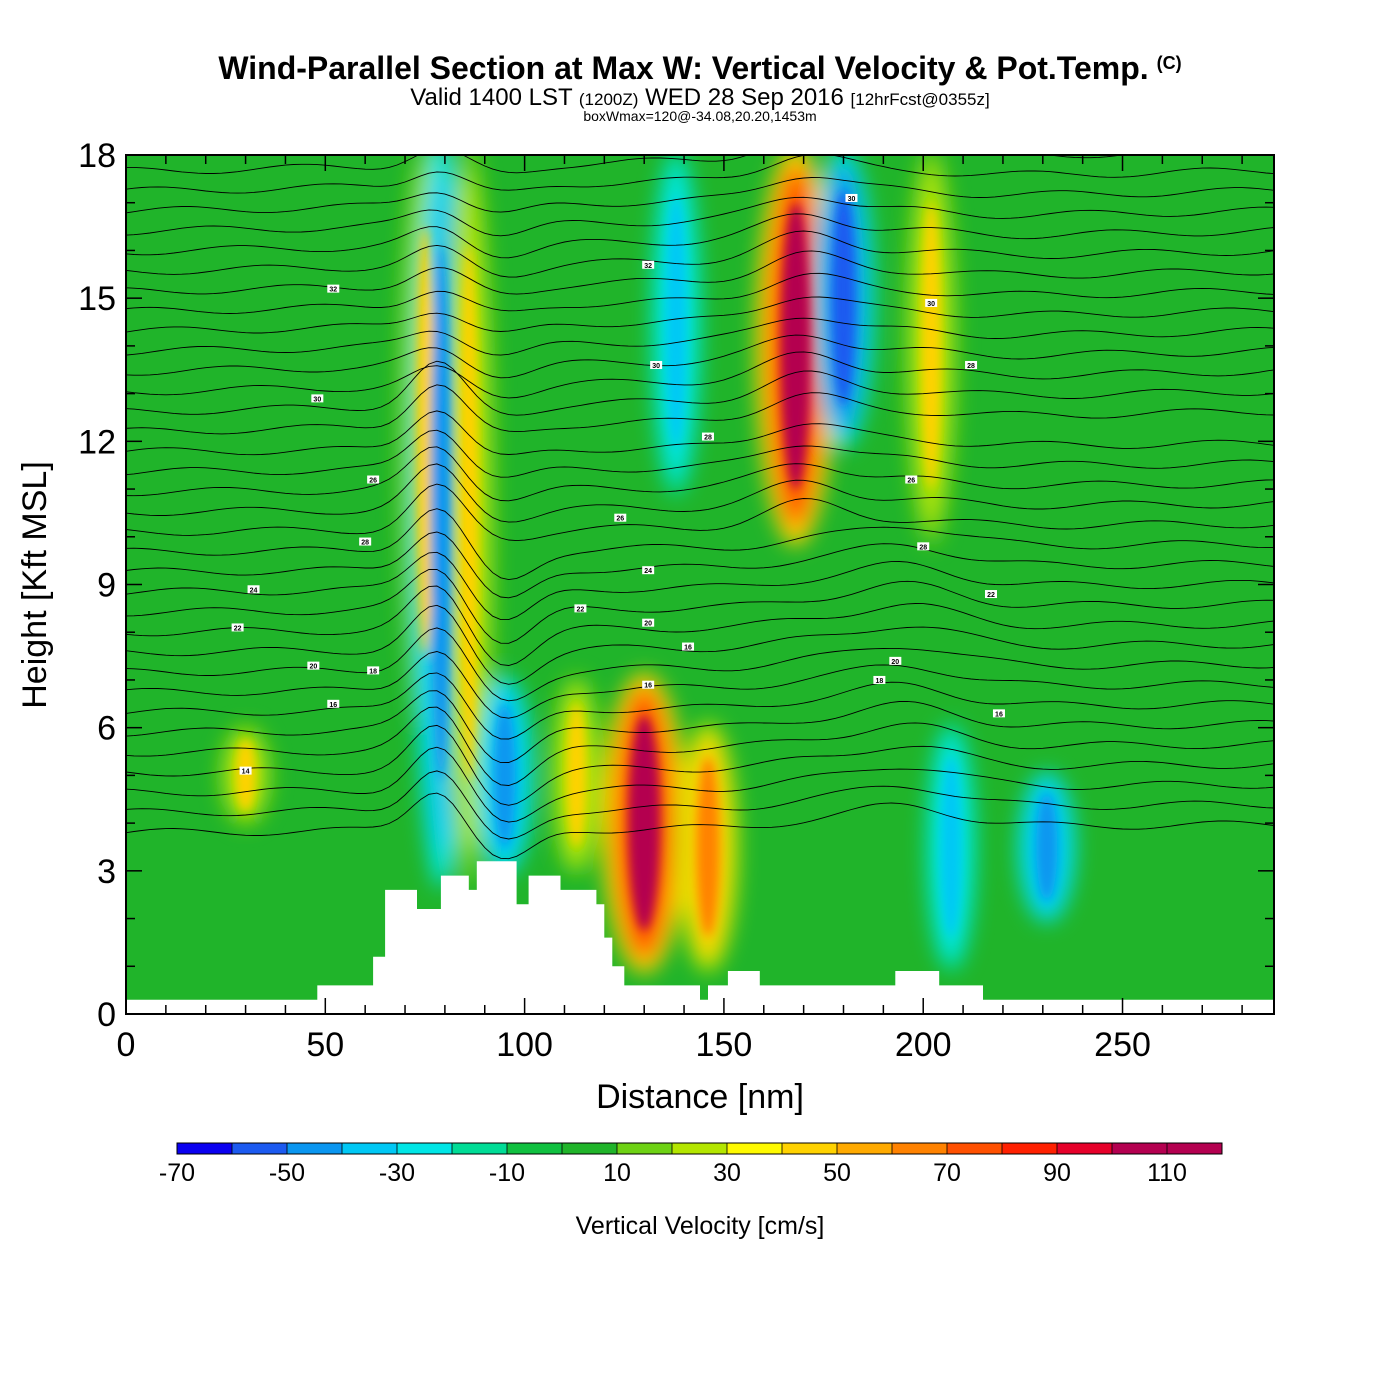  What do you see at coordinates (106, 729) in the screenshot?
I see `y-tick-label: 6` at bounding box center [106, 729].